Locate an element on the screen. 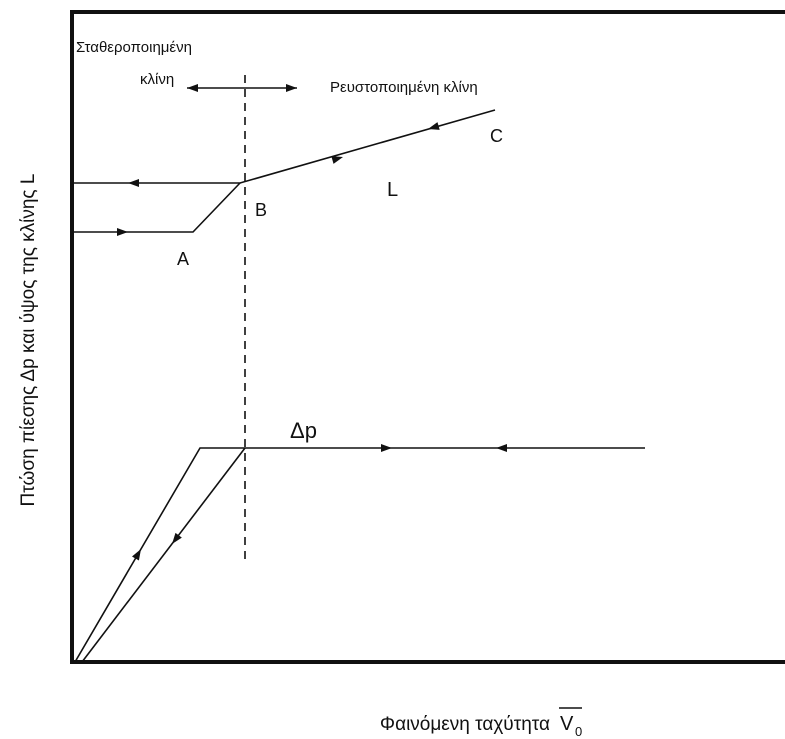  y-axis-label: Πτώση πίεσης Δp και ύψος της κλίνης L is located at coordinates (28, 340).